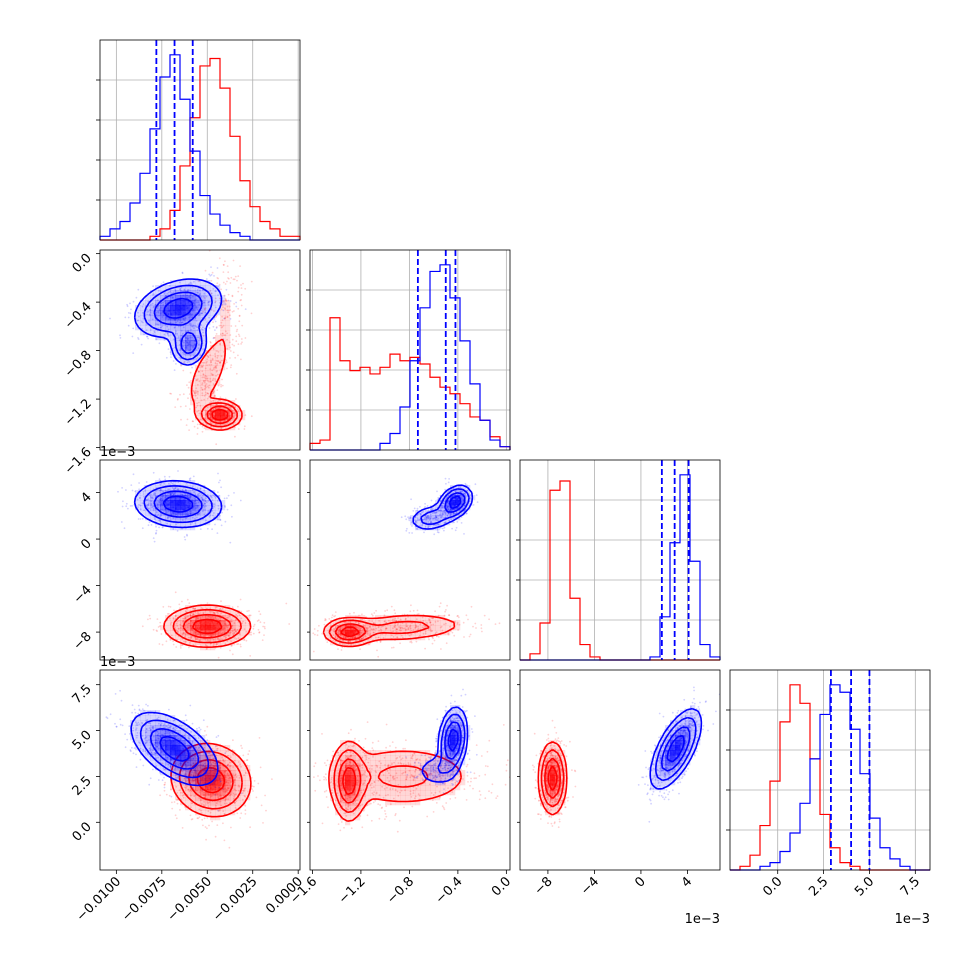  What do you see at coordinates (78, 315) in the screenshot?
I see `y-tick-label: −0.4` at bounding box center [78, 315].